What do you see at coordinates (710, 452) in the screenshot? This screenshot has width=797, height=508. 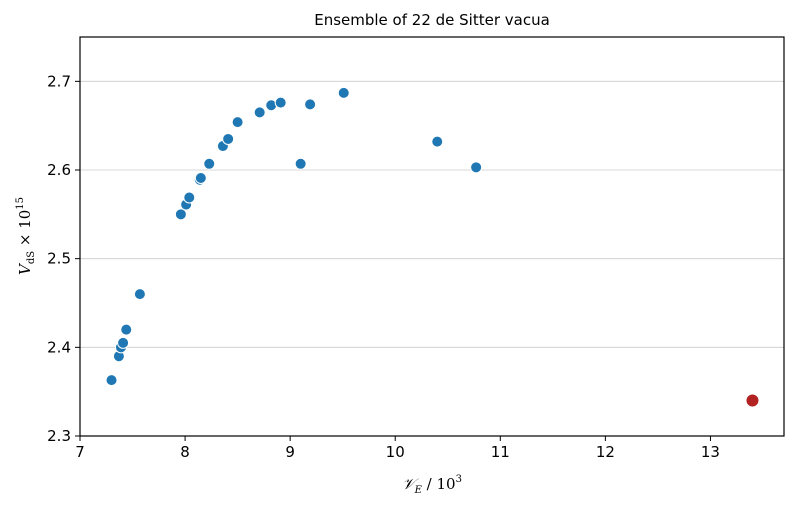 I see `x-tick-label: 13` at bounding box center [710, 452].